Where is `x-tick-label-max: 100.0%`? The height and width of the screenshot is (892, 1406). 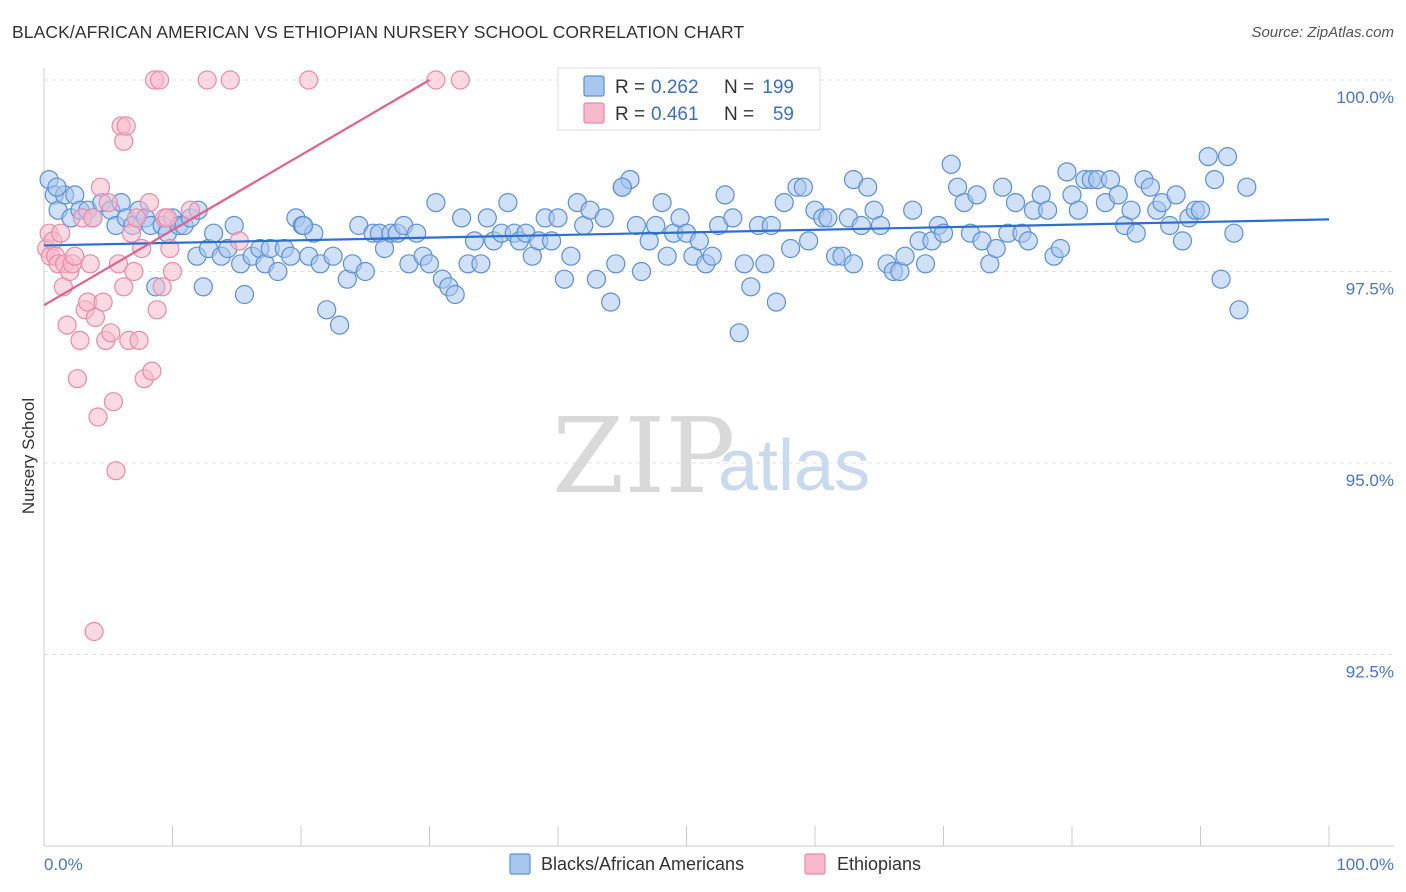
x-tick-label-max: 100.0% is located at coordinates (1365, 864).